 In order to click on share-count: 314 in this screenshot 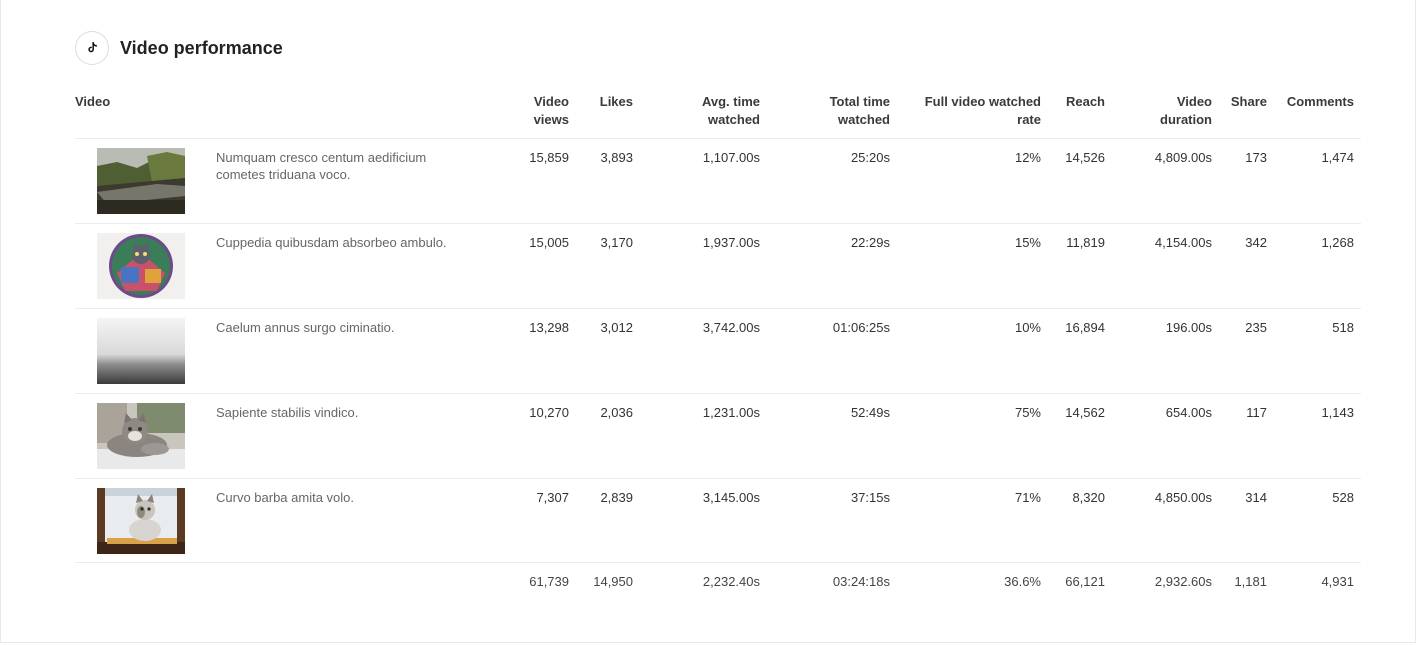, I will do `click(1256, 497)`.